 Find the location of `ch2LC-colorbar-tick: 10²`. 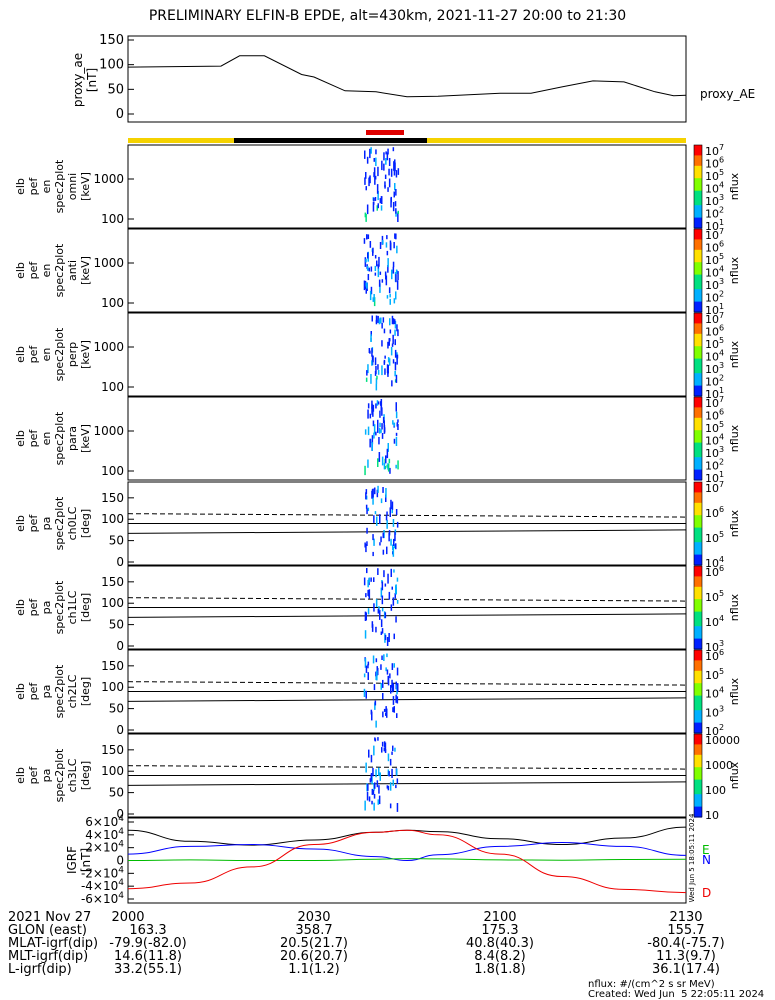

ch2LC-colorbar-tick: 10² is located at coordinates (714, 730).